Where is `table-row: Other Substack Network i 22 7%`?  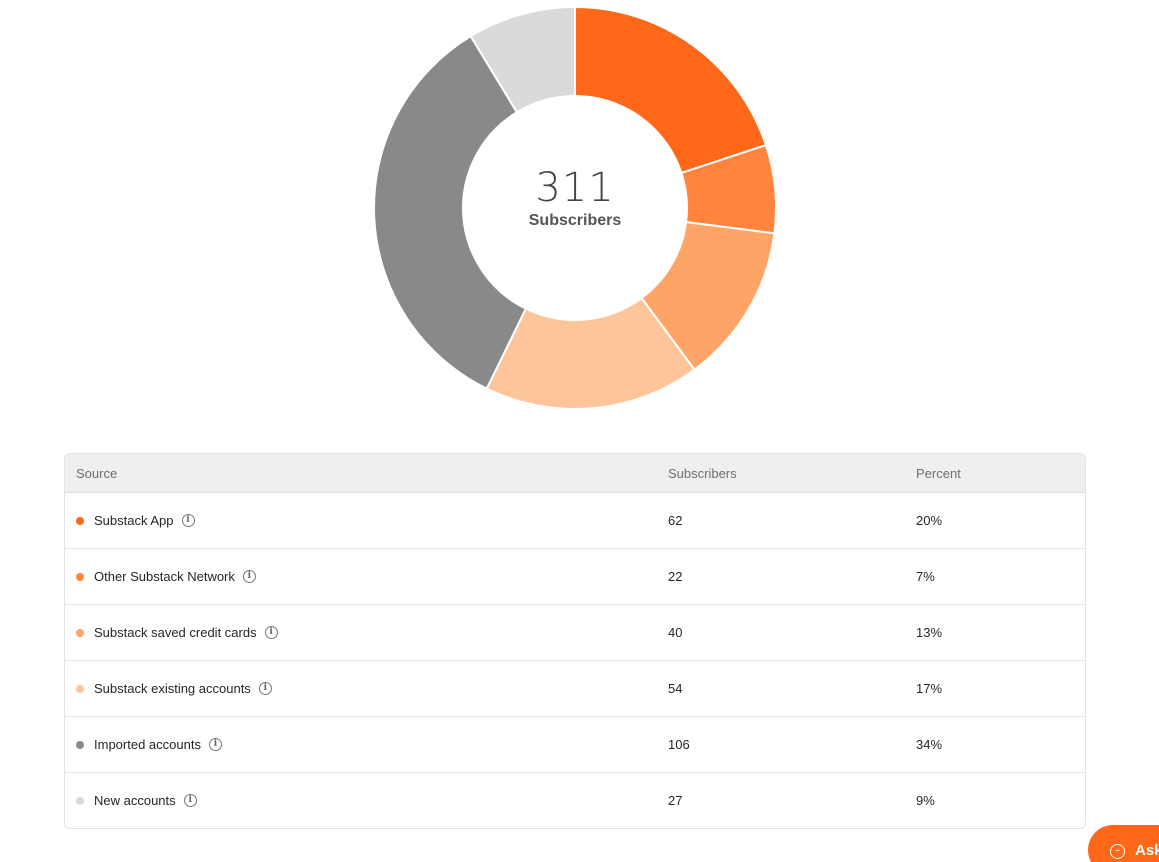 table-row: Other Substack Network i 22 7% is located at coordinates (575, 577).